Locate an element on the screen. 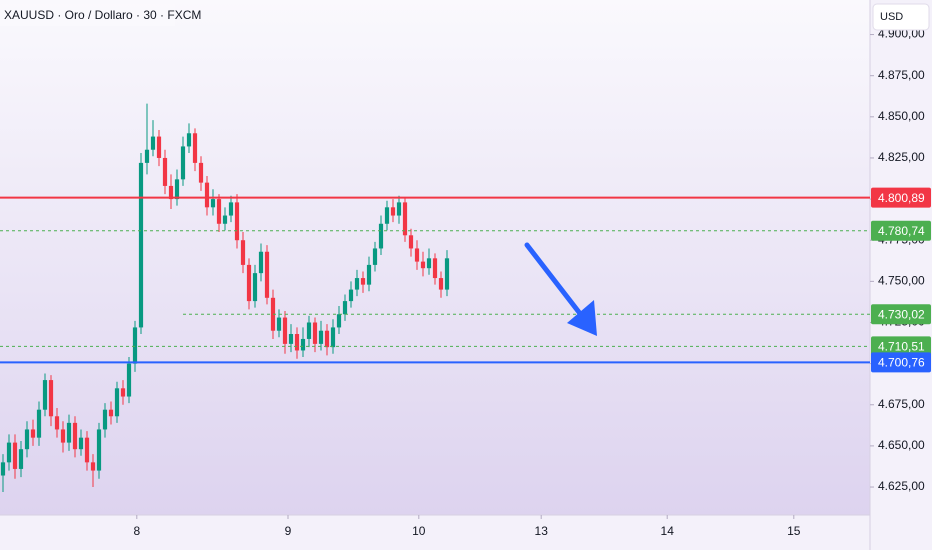 This screenshot has width=932, height=550. y-tick-label: 4.850,00 is located at coordinates (901, 116).